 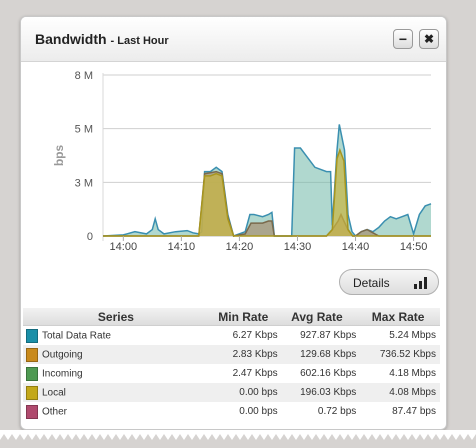 I want to click on avg-rate-cell: 602.16 Kbps, so click(x=328, y=373).